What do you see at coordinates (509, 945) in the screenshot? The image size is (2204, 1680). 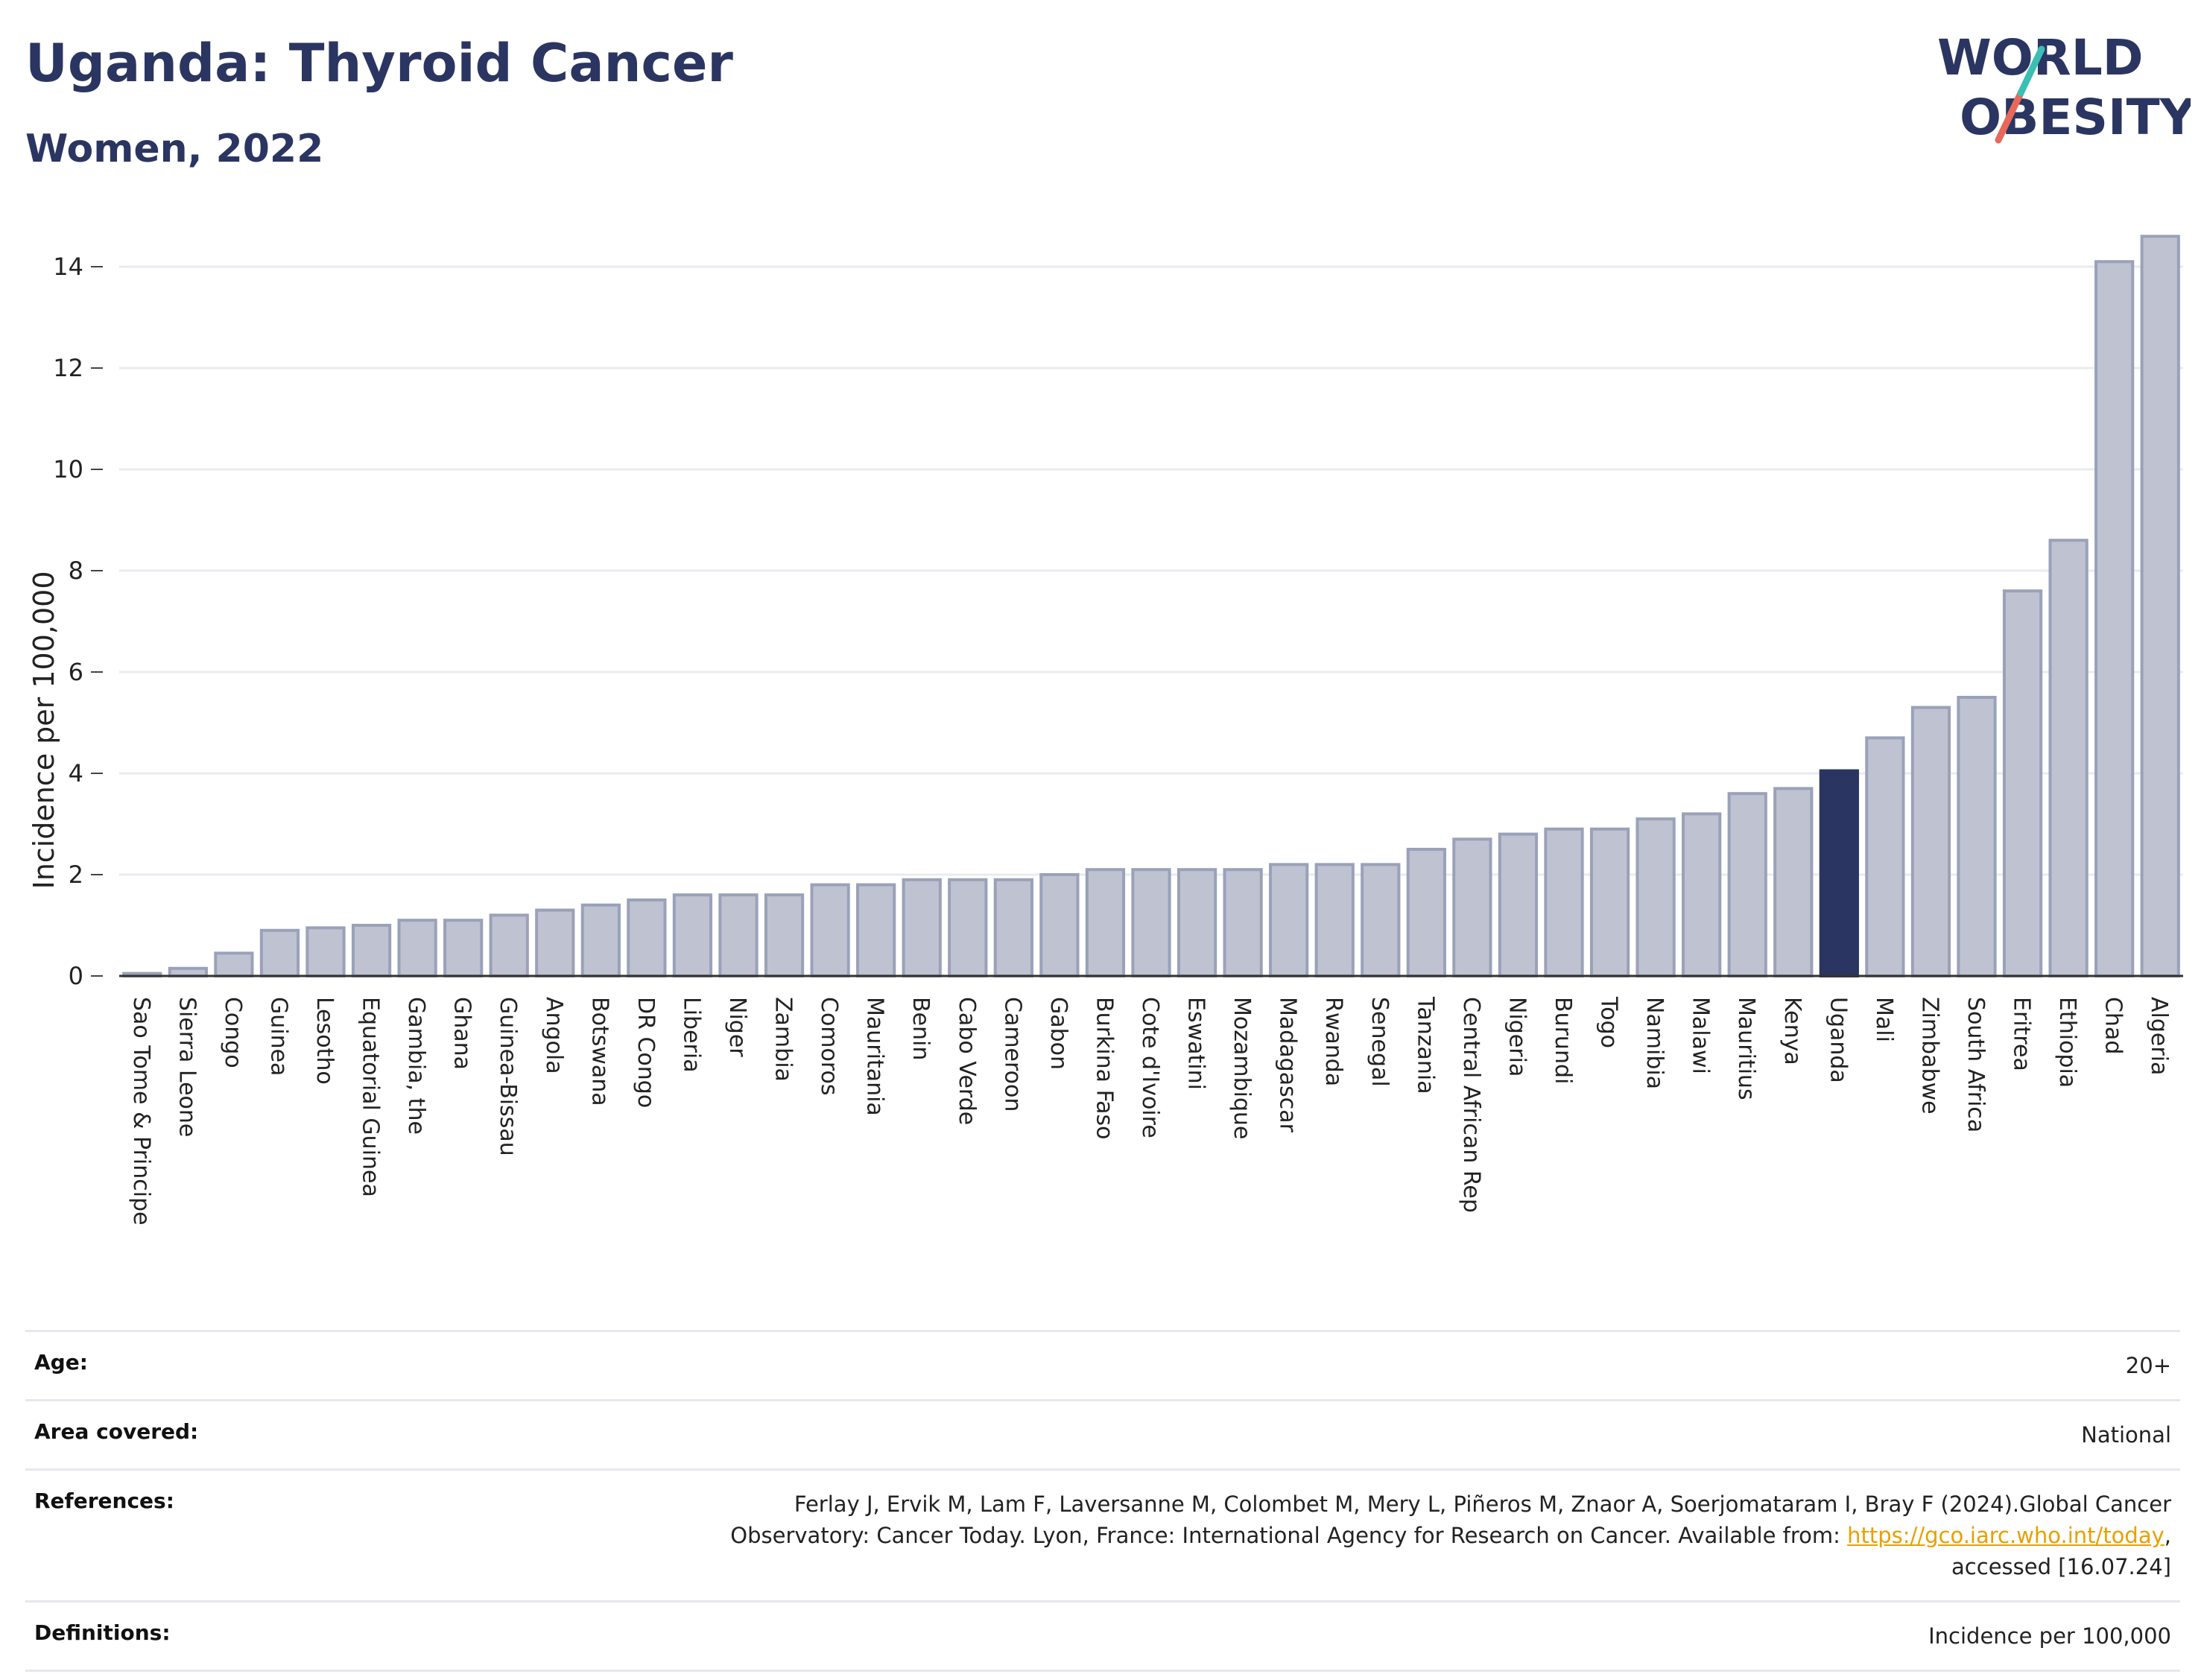 I see `bar-guinea-bissau` at bounding box center [509, 945].